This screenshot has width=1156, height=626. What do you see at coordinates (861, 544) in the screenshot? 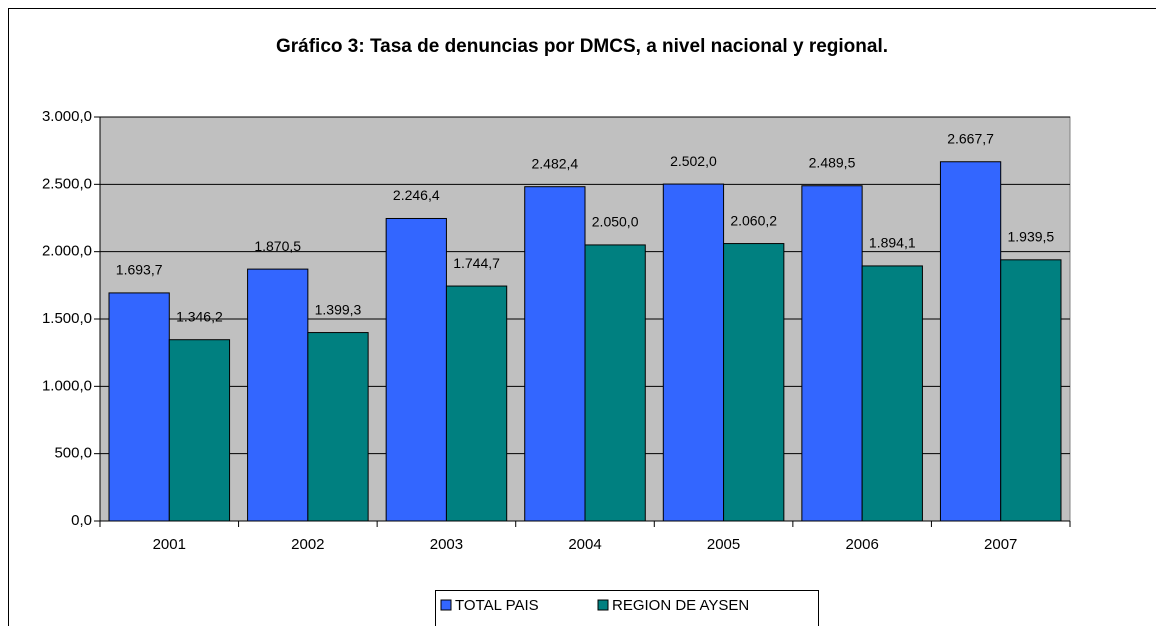
I see `x-tick-label: 2006` at bounding box center [861, 544].